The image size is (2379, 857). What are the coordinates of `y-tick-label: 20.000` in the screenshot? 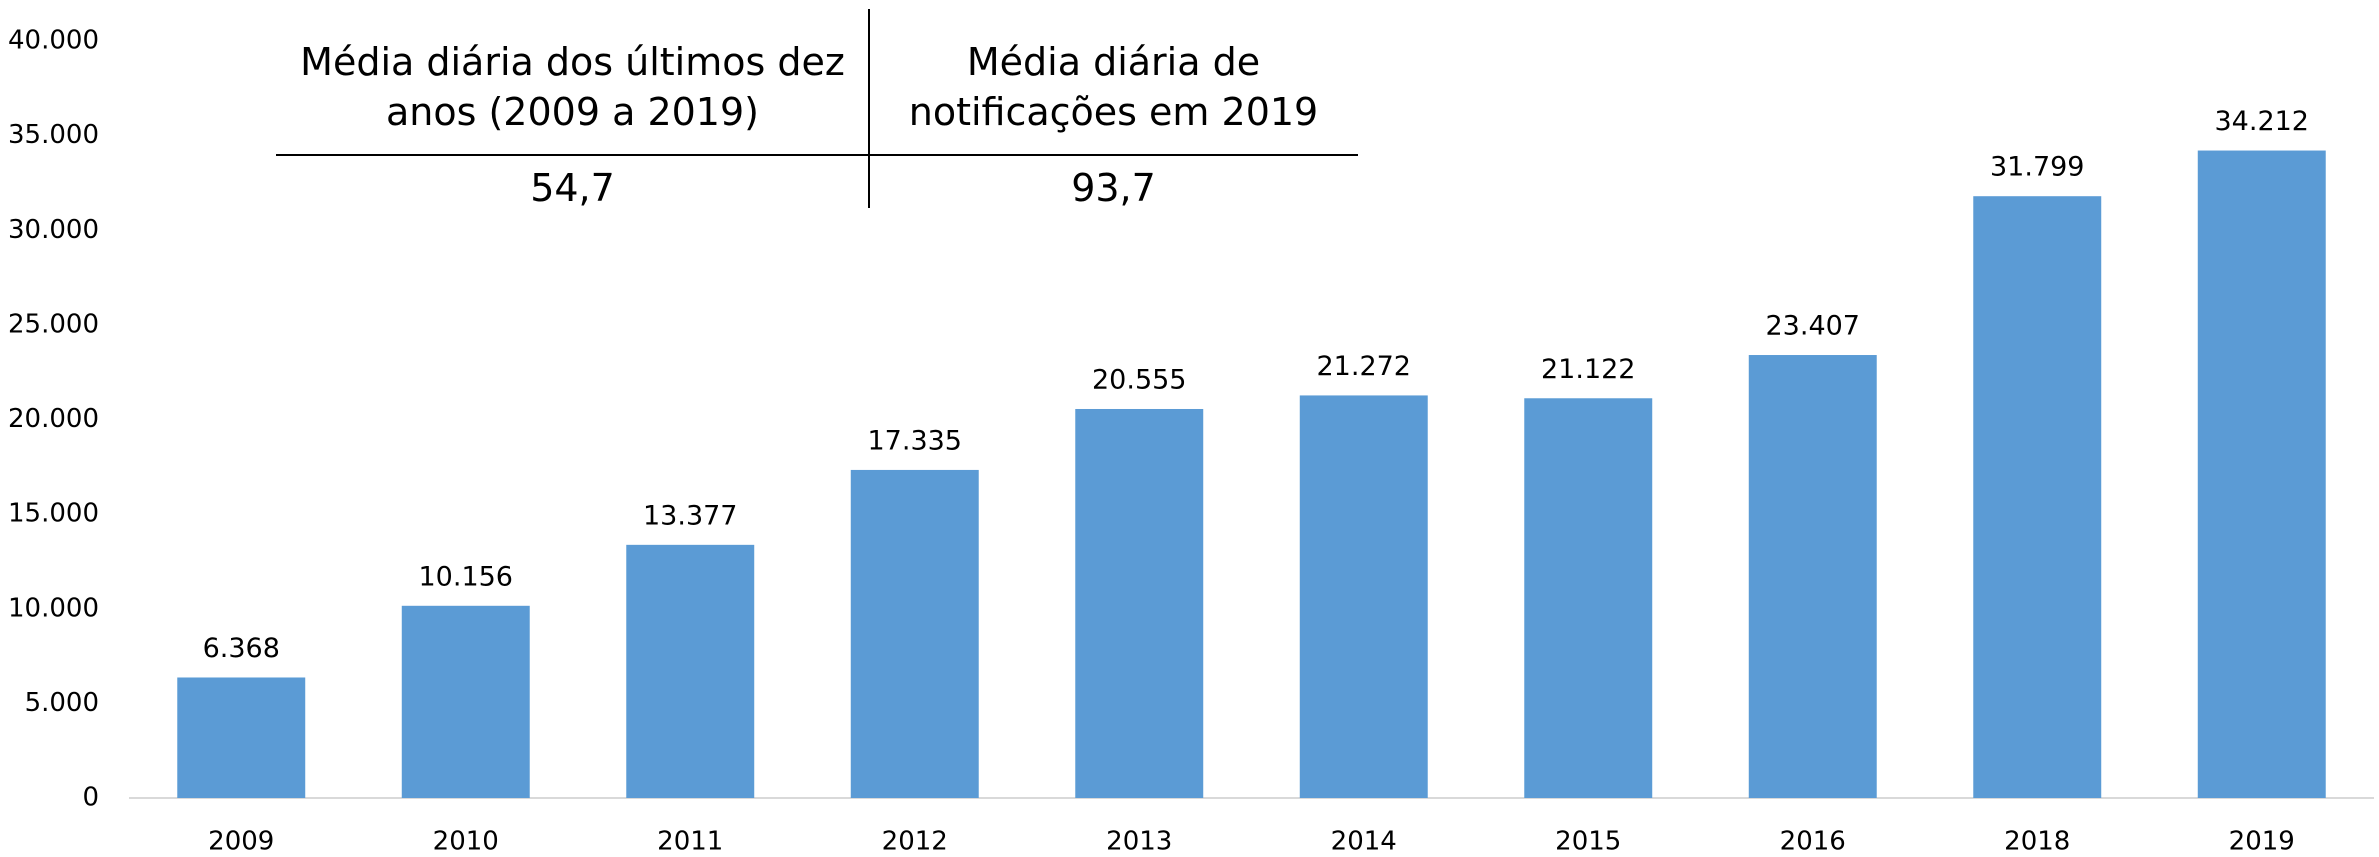 It's located at (53, 419).